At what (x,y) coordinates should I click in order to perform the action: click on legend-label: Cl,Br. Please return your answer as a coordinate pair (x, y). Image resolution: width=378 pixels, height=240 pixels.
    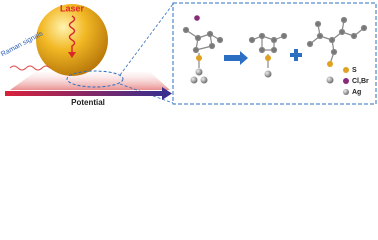
    Looking at the image, I should click on (360, 81).